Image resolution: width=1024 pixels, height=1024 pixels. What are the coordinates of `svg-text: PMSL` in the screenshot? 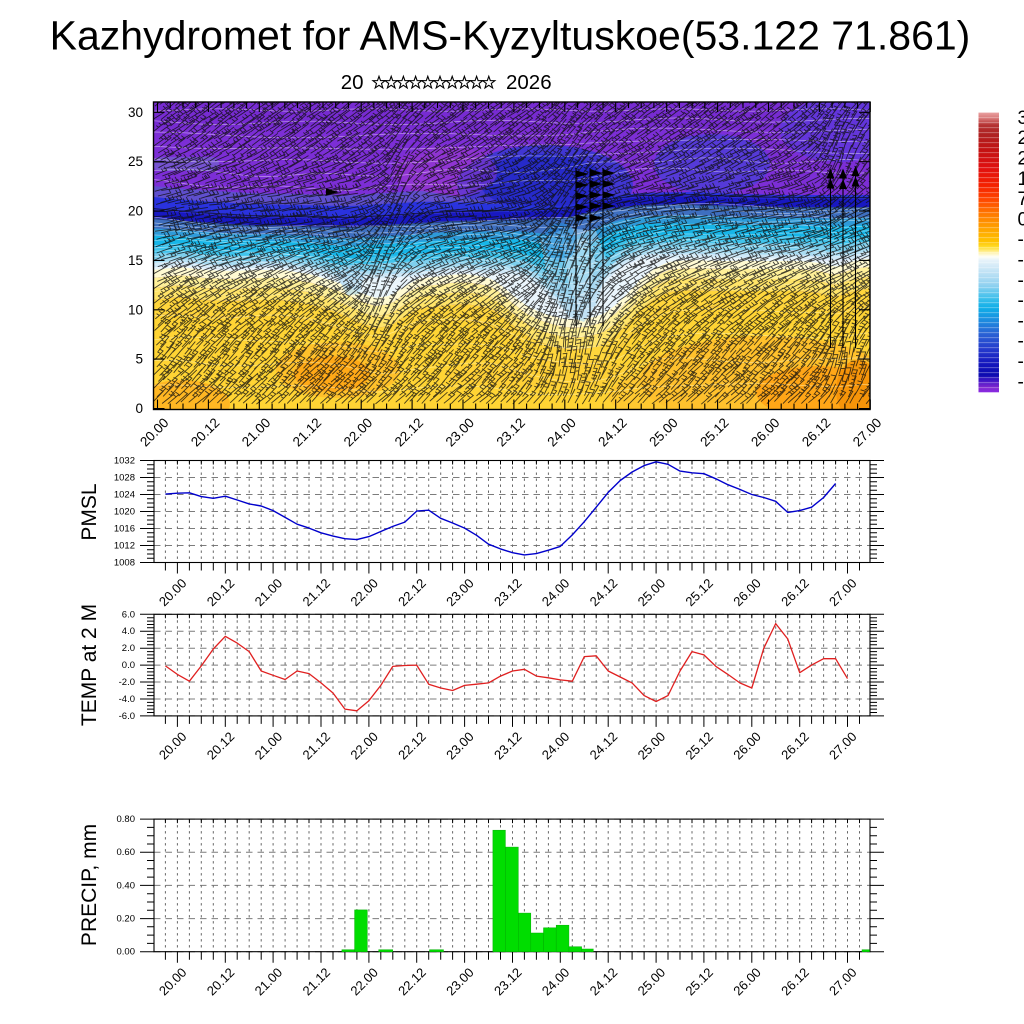 It's located at (89, 511).